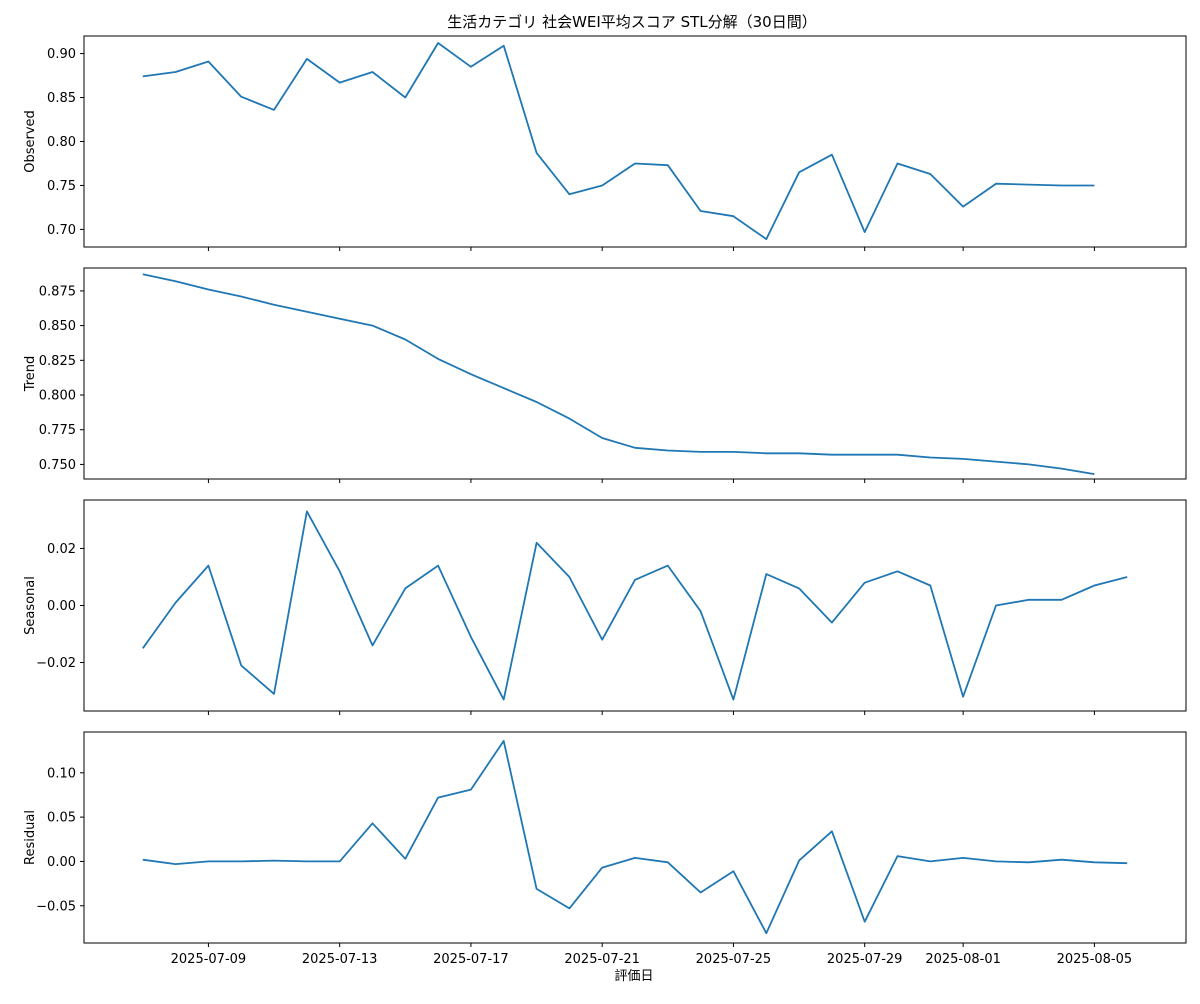 Image resolution: width=1200 pixels, height=1004 pixels. What do you see at coordinates (340, 959) in the screenshot?
I see `x-tick-label: 2025-07-13` at bounding box center [340, 959].